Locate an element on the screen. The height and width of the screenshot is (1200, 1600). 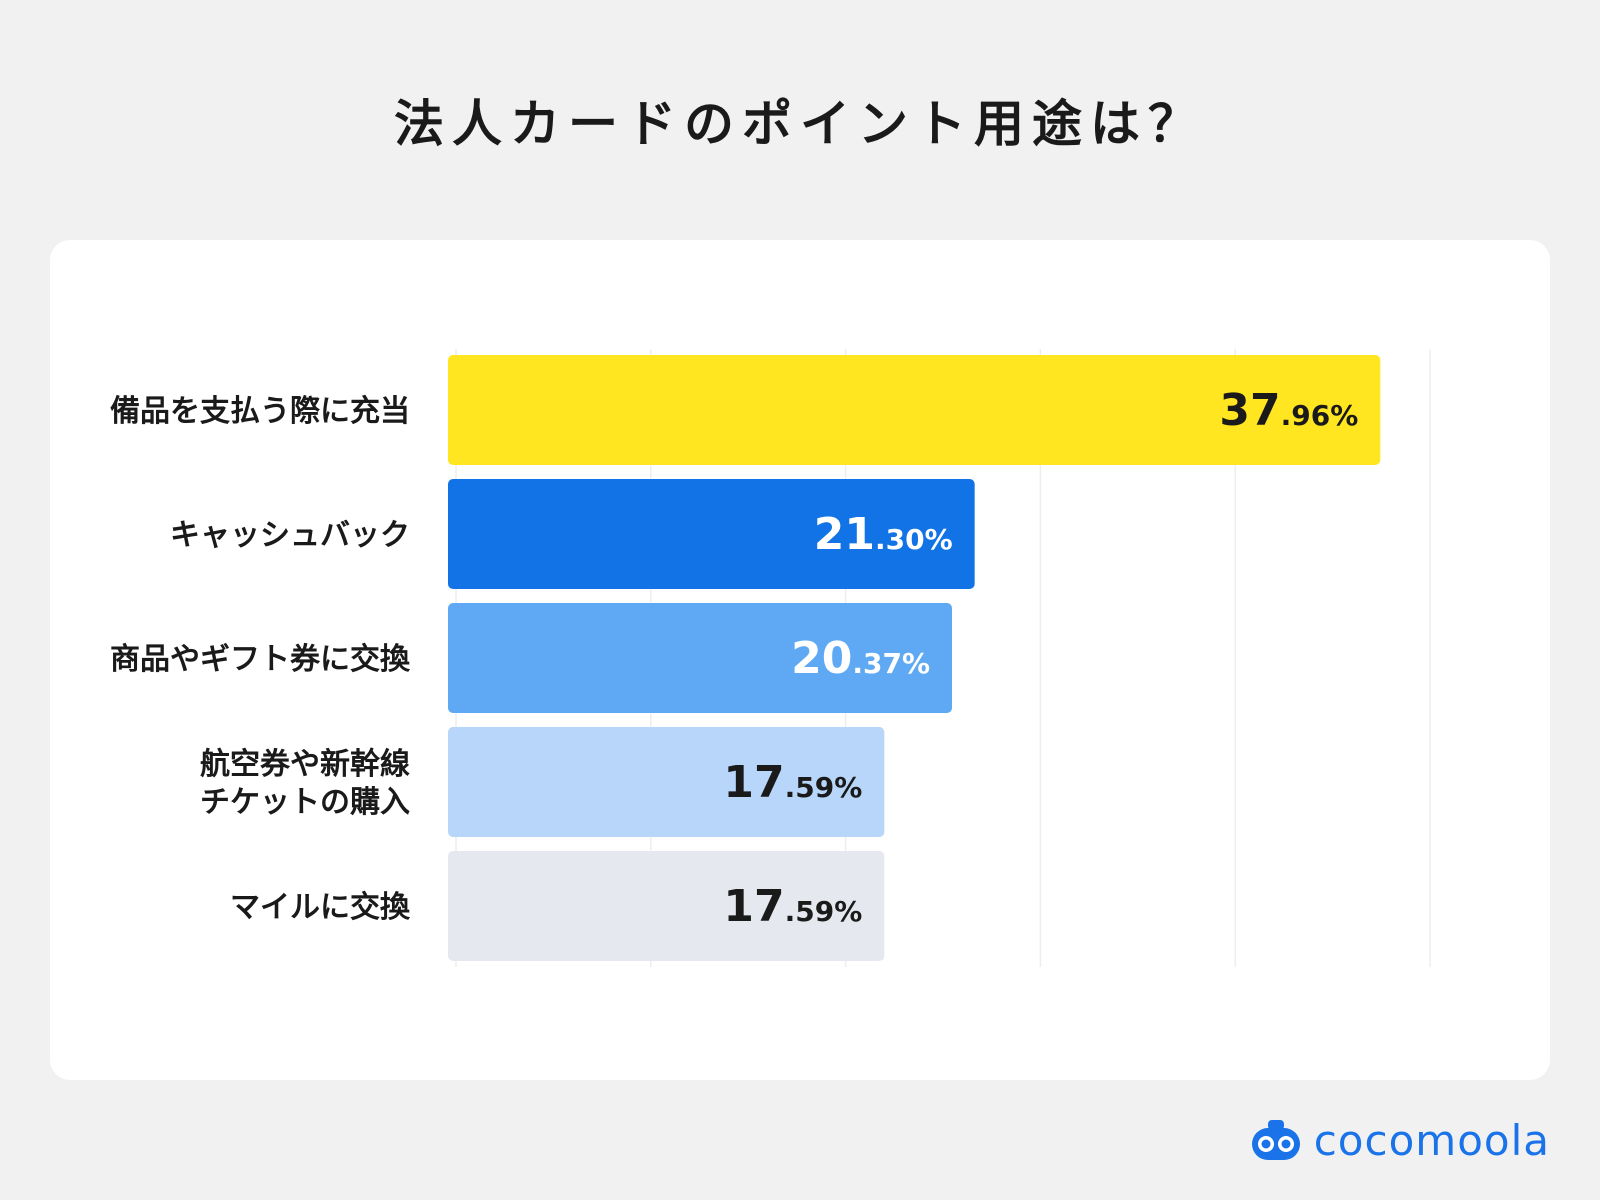
chart-title: 法人カードのポイント用途は？ is located at coordinates (800, 124).